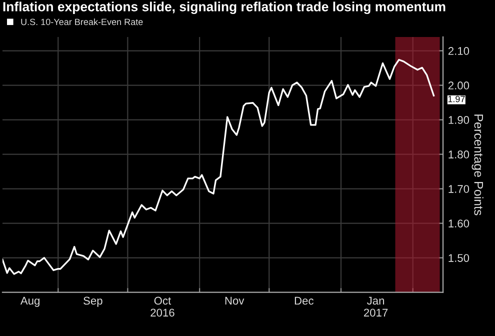 The height and width of the screenshot is (336, 495). Describe the element at coordinates (459, 51) in the screenshot. I see `y-tick-label: 2.10` at that location.